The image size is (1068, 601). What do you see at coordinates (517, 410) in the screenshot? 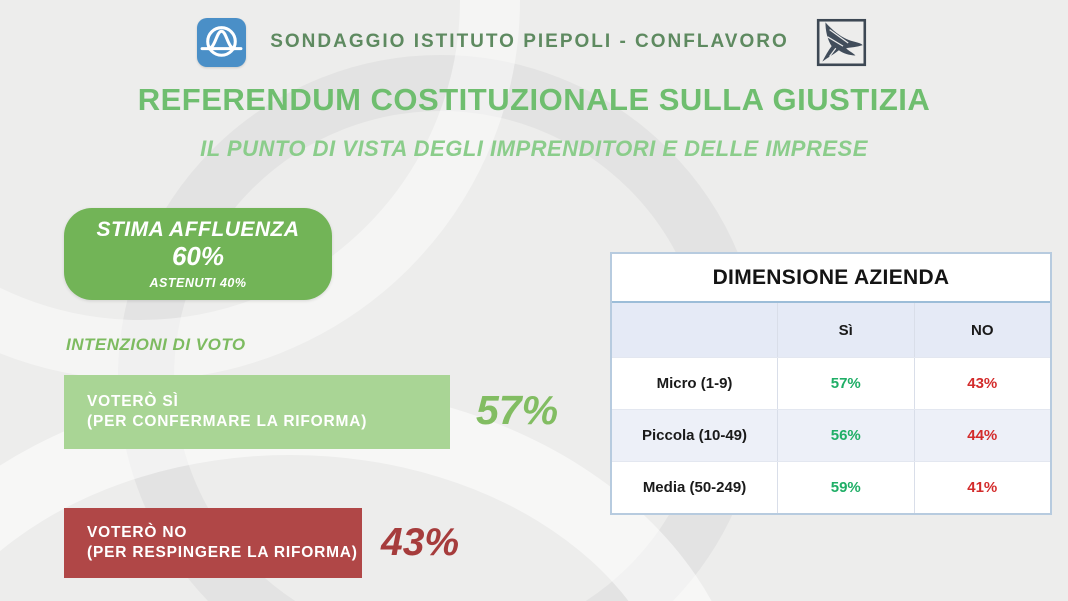
I see `vote-yes-percentage: 57%` at bounding box center [517, 410].